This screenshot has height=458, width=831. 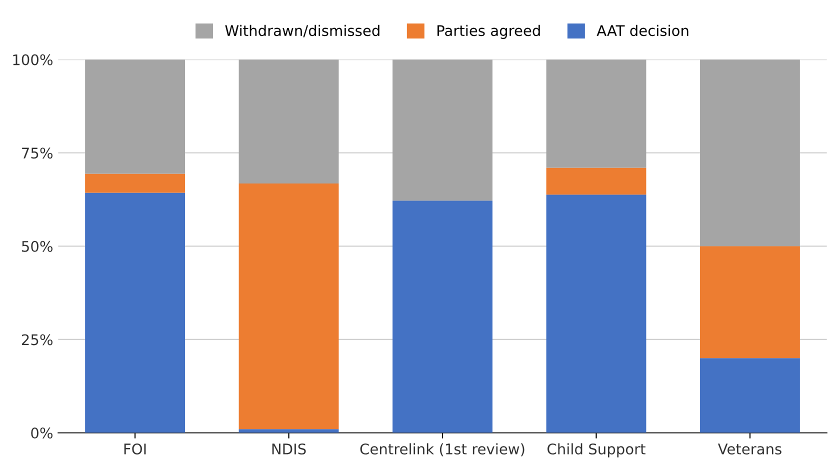 I want to click on x-tick-label: Centrelink (1st review), so click(x=442, y=449).